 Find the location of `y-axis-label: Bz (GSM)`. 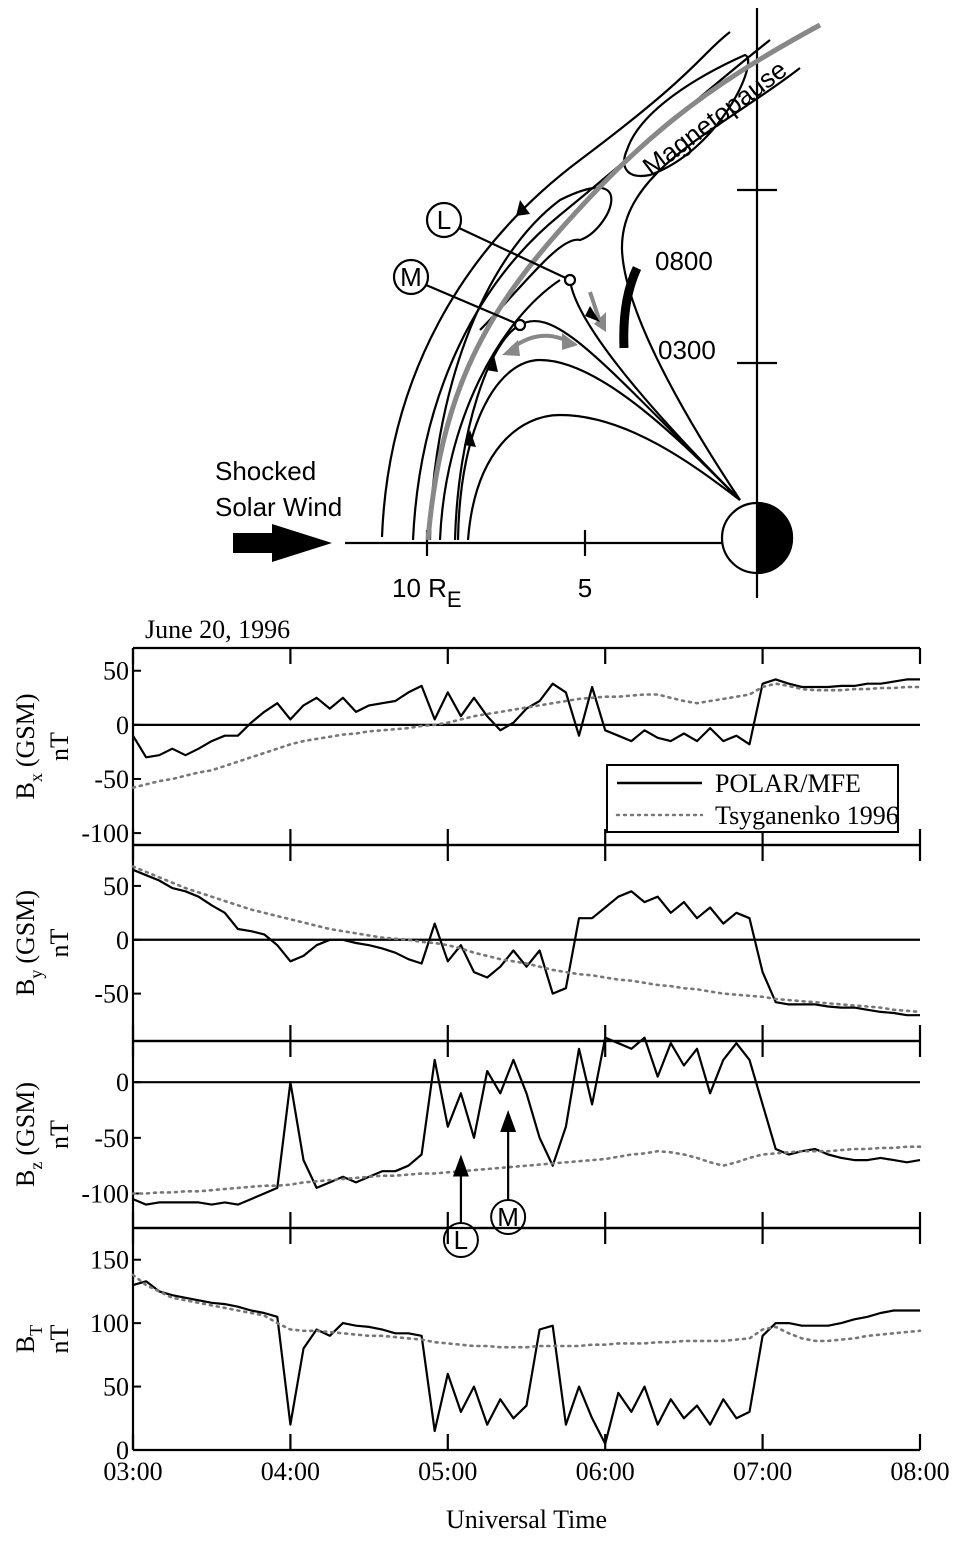

y-axis-label: Bz (GSM) is located at coordinates (28, 1134).